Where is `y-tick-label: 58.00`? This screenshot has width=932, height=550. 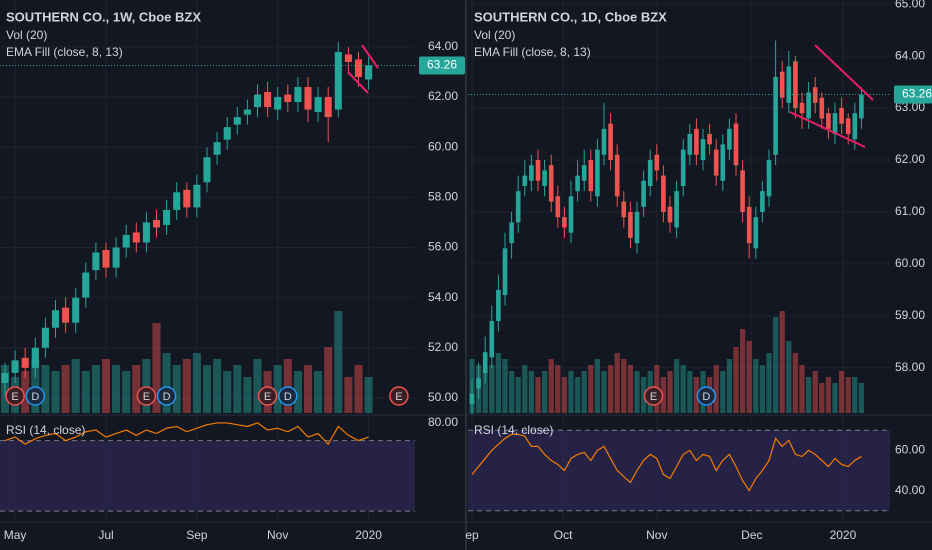 y-tick-label: 58.00 is located at coordinates (910, 367).